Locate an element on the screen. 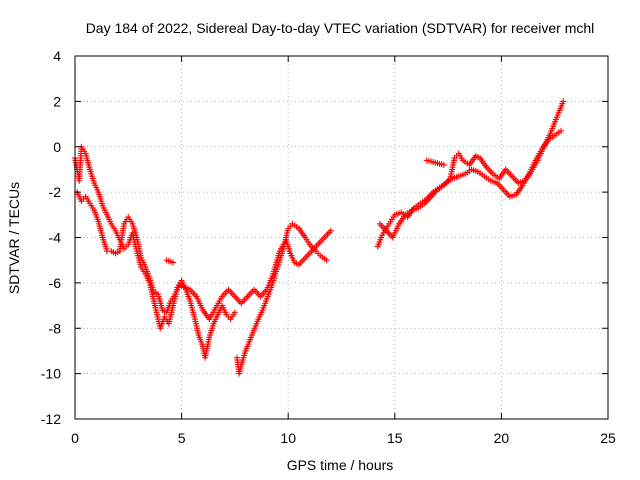 This screenshot has height=480, width=640. x-tick-label: 20 is located at coordinates (502, 438).